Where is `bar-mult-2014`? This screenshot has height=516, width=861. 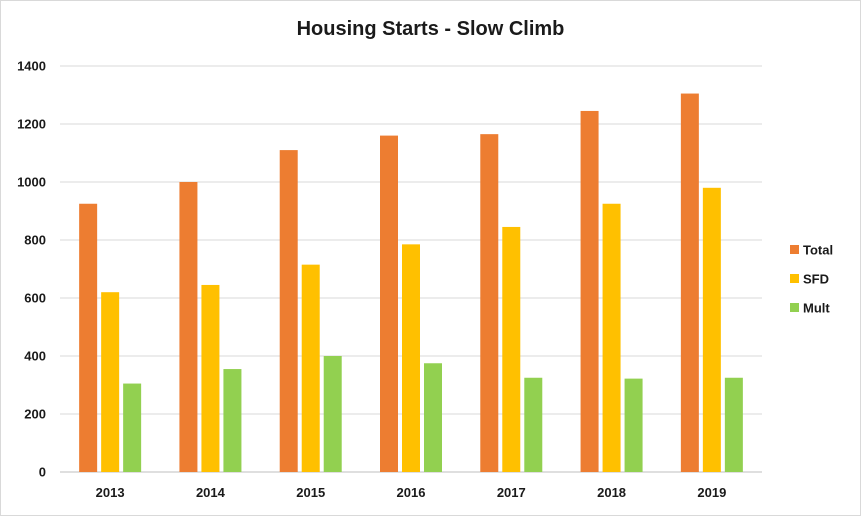 bar-mult-2014 is located at coordinates (232, 420).